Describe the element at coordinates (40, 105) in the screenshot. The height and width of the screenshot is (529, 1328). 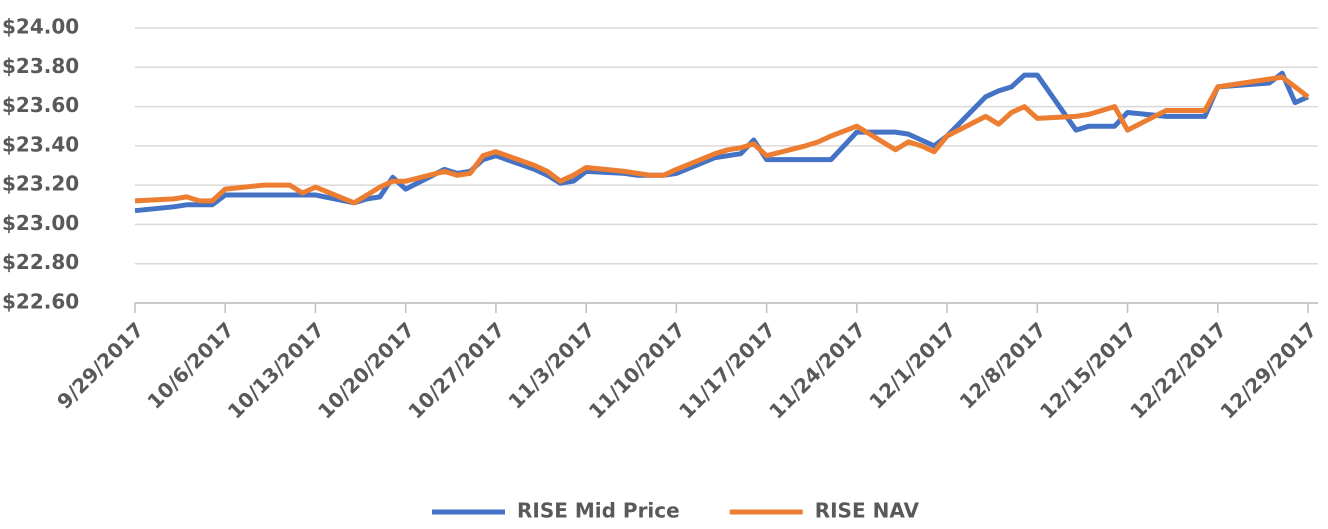
I see `y-tick-label: $23.60` at that location.